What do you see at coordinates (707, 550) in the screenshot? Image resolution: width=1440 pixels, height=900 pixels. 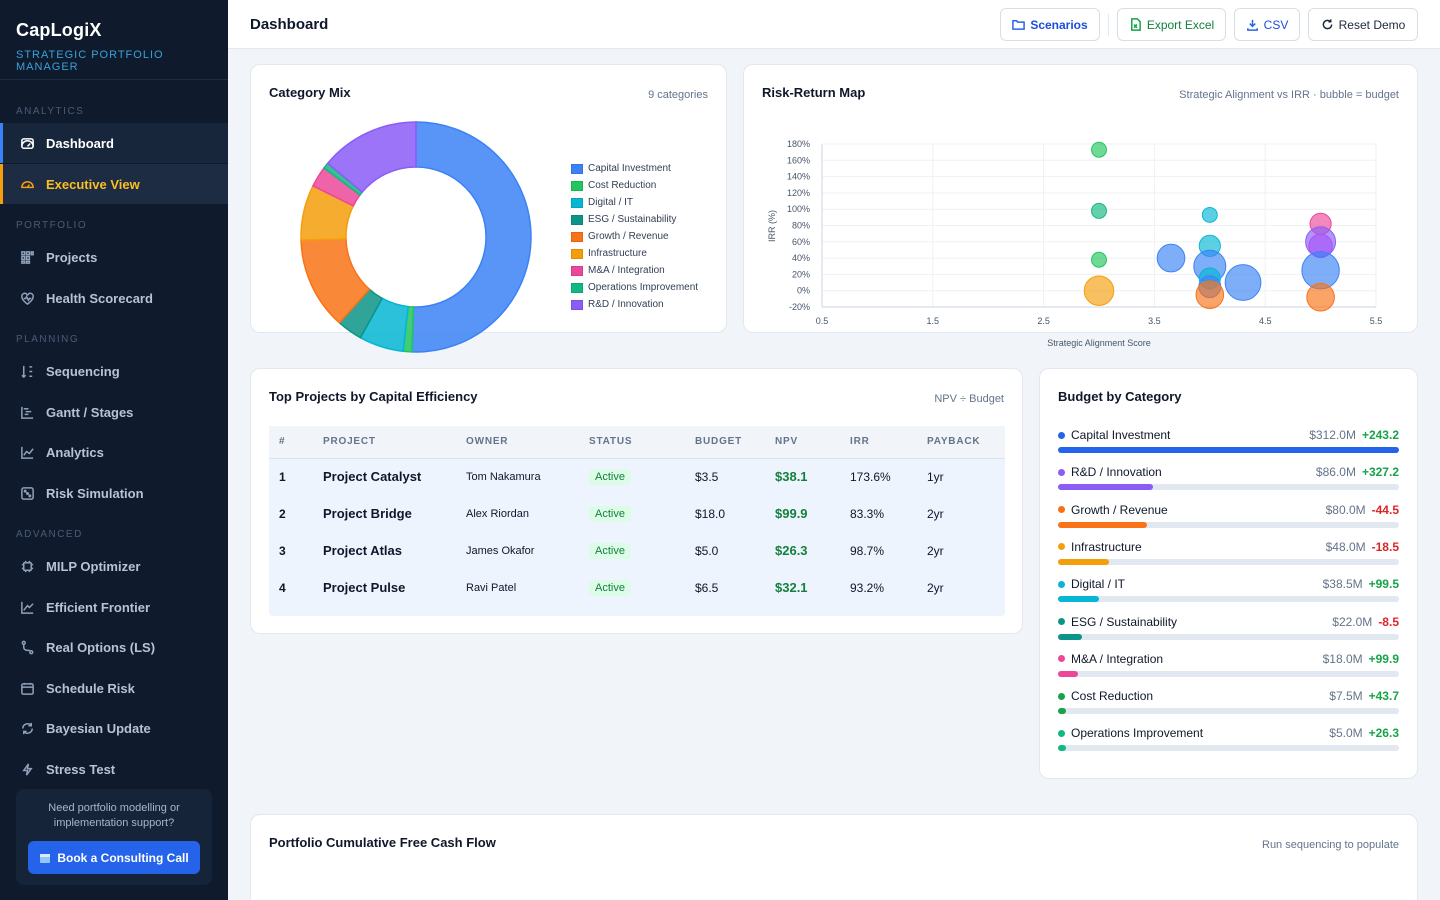 I see `cell-budget: $5.0` at bounding box center [707, 550].